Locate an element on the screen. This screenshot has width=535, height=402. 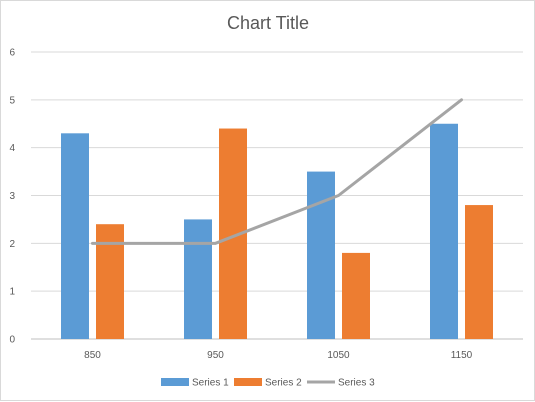
legend-label-series-3: Series 3 is located at coordinates (356, 383).